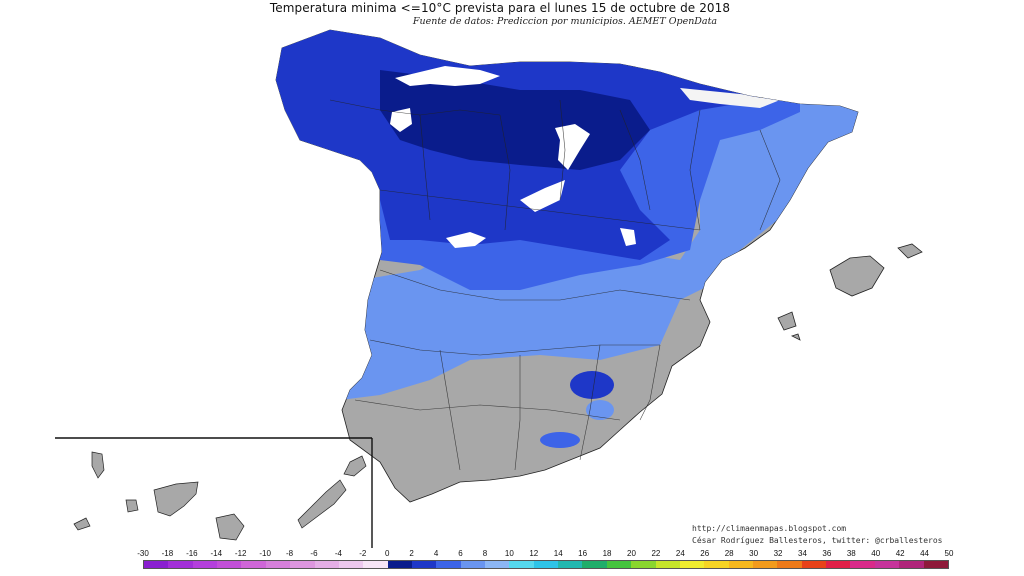 This screenshot has height=576, width=1024. Describe the element at coordinates (680, 553) in the screenshot. I see `legend-label: 24` at that location.